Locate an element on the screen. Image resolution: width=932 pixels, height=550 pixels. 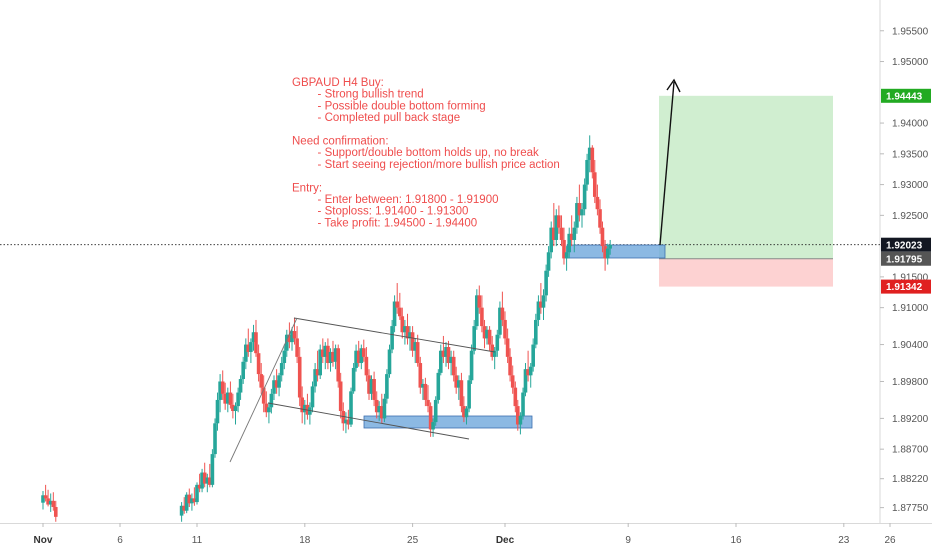
x-tick-label: 18 is located at coordinates (305, 540).